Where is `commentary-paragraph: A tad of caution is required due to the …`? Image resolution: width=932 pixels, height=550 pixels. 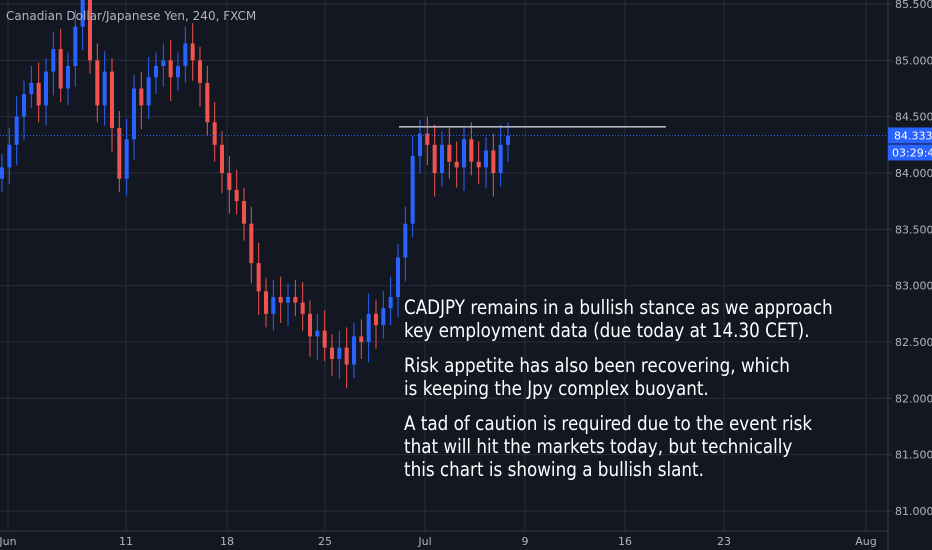
commentary-paragraph: A tad of caution is required due to the … is located at coordinates (627, 446).